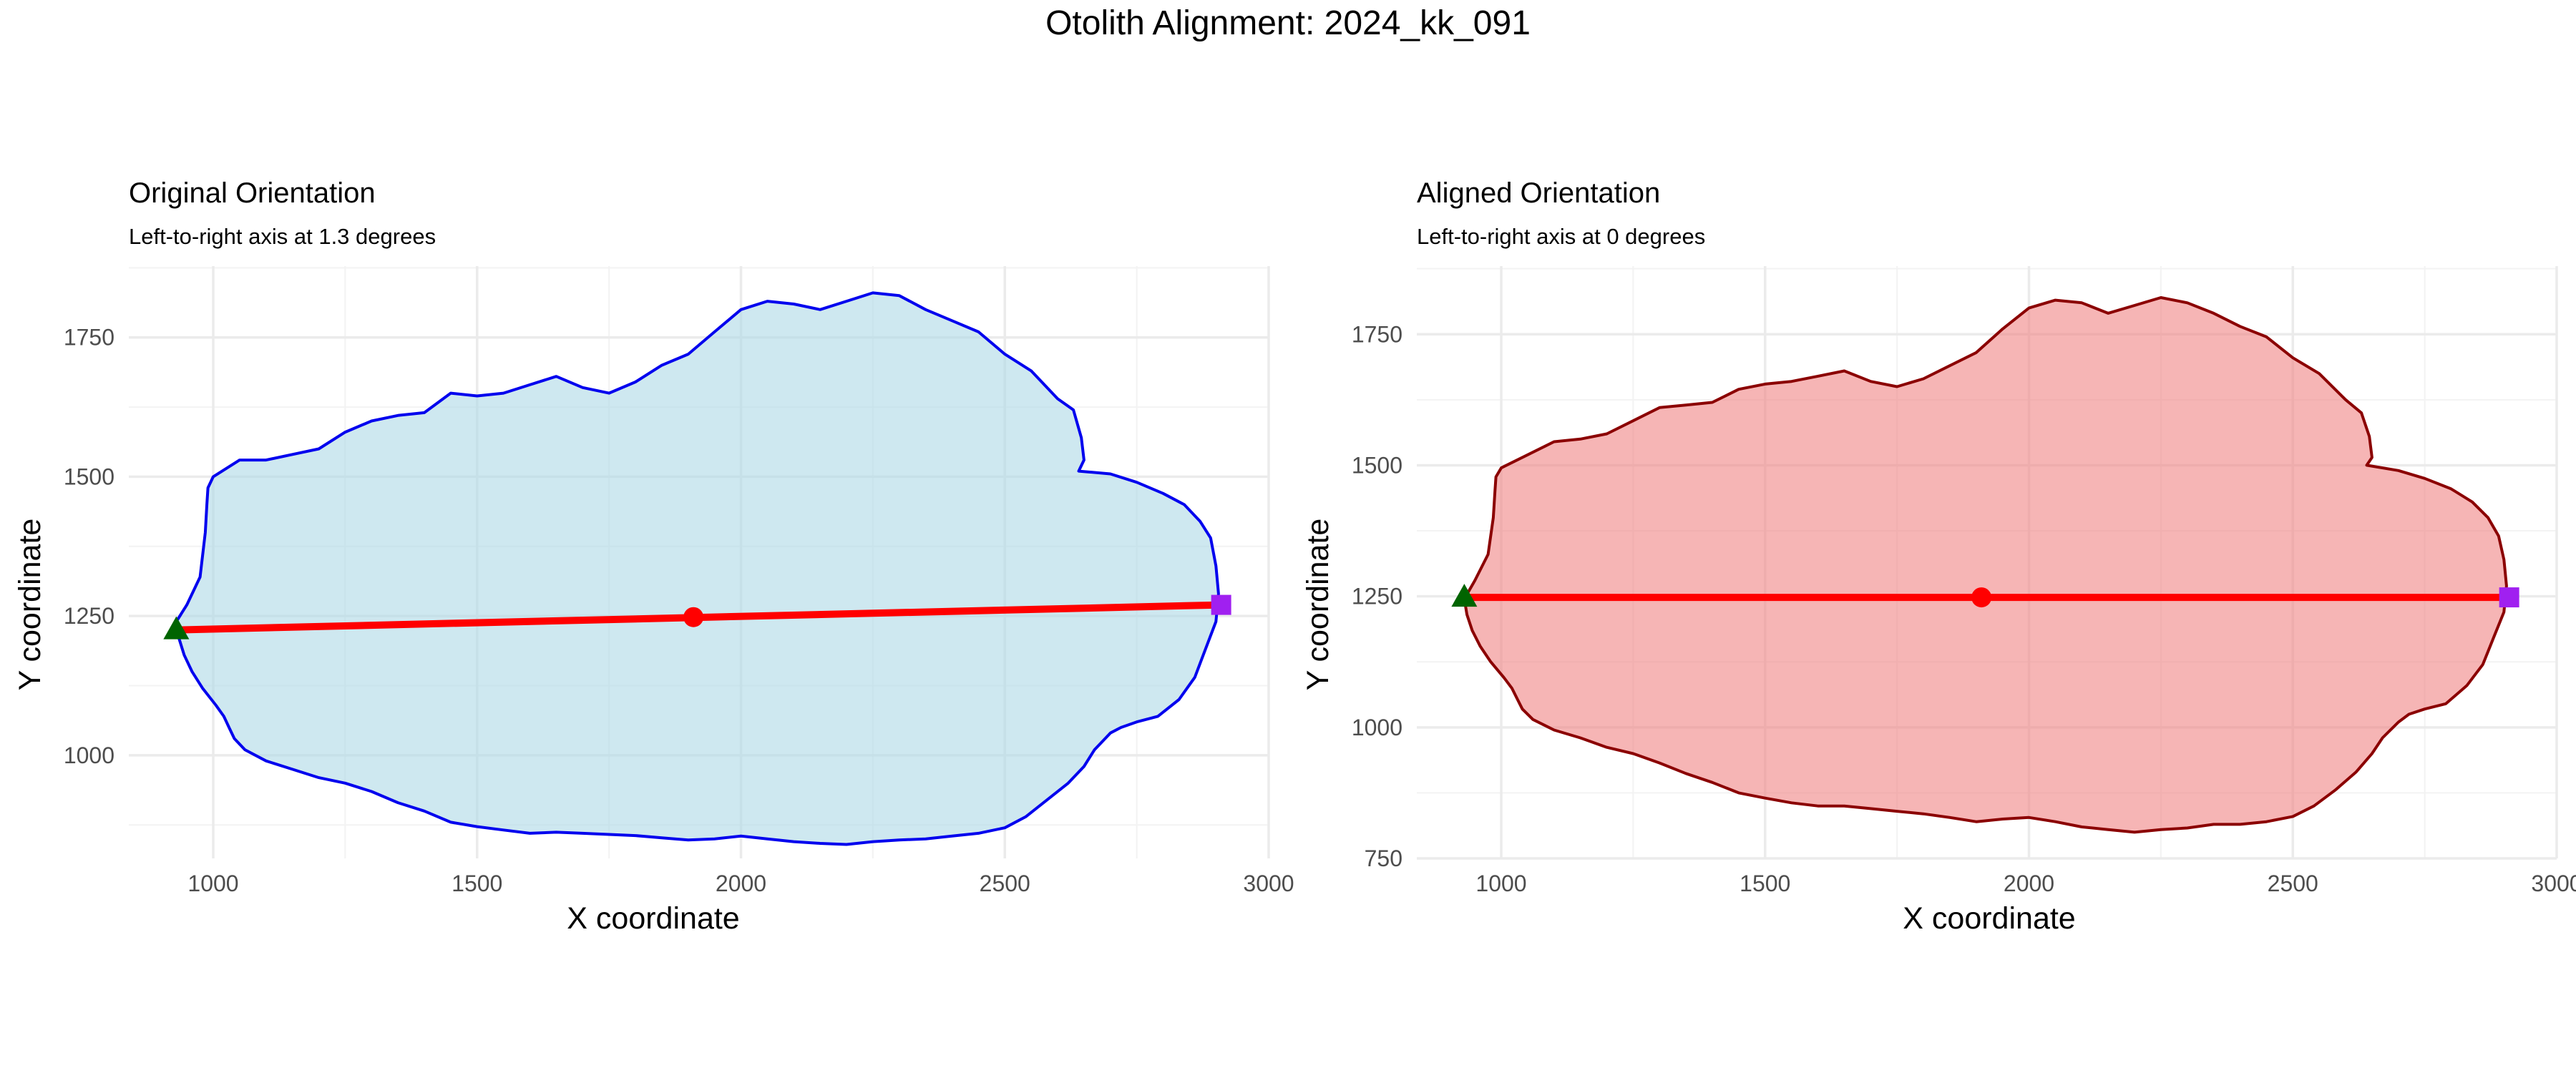  What do you see at coordinates (1383, 859) in the screenshot?
I see `y-tick-label: 750` at bounding box center [1383, 859].